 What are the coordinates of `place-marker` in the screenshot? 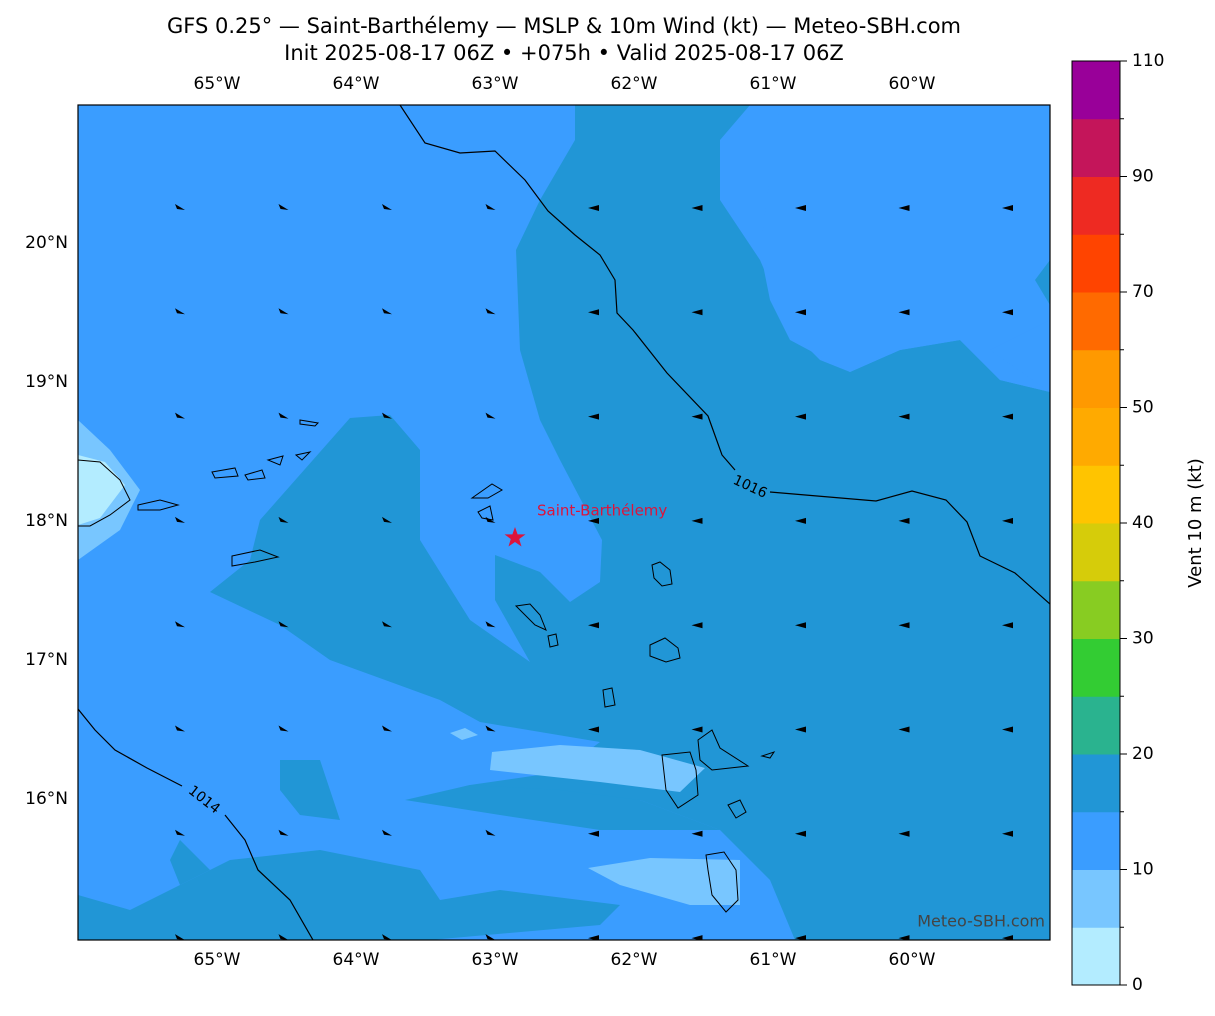 It's located at (515, 537).